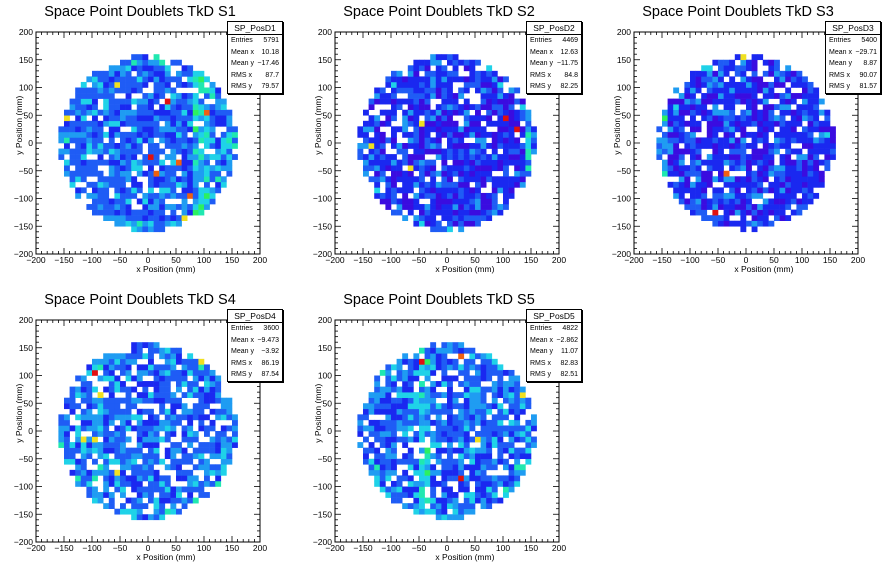  I want to click on stats-label: Mean x, so click(840, 52).